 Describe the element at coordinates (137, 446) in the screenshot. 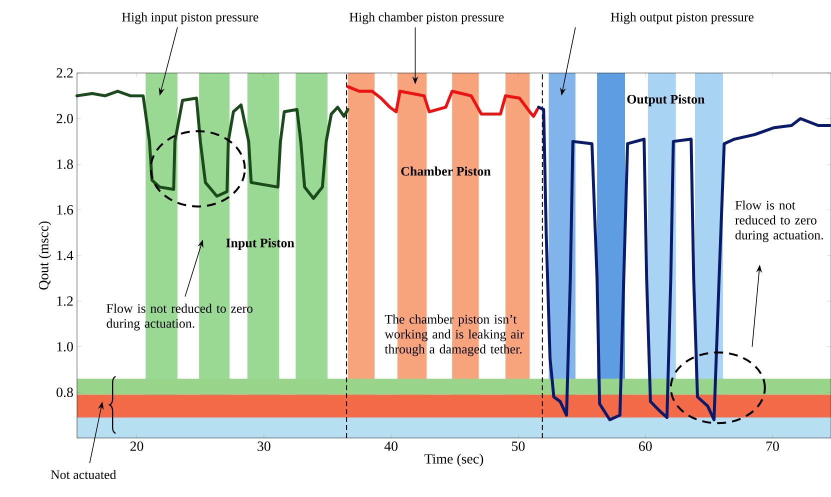

I see `x-tick-label: 20` at that location.